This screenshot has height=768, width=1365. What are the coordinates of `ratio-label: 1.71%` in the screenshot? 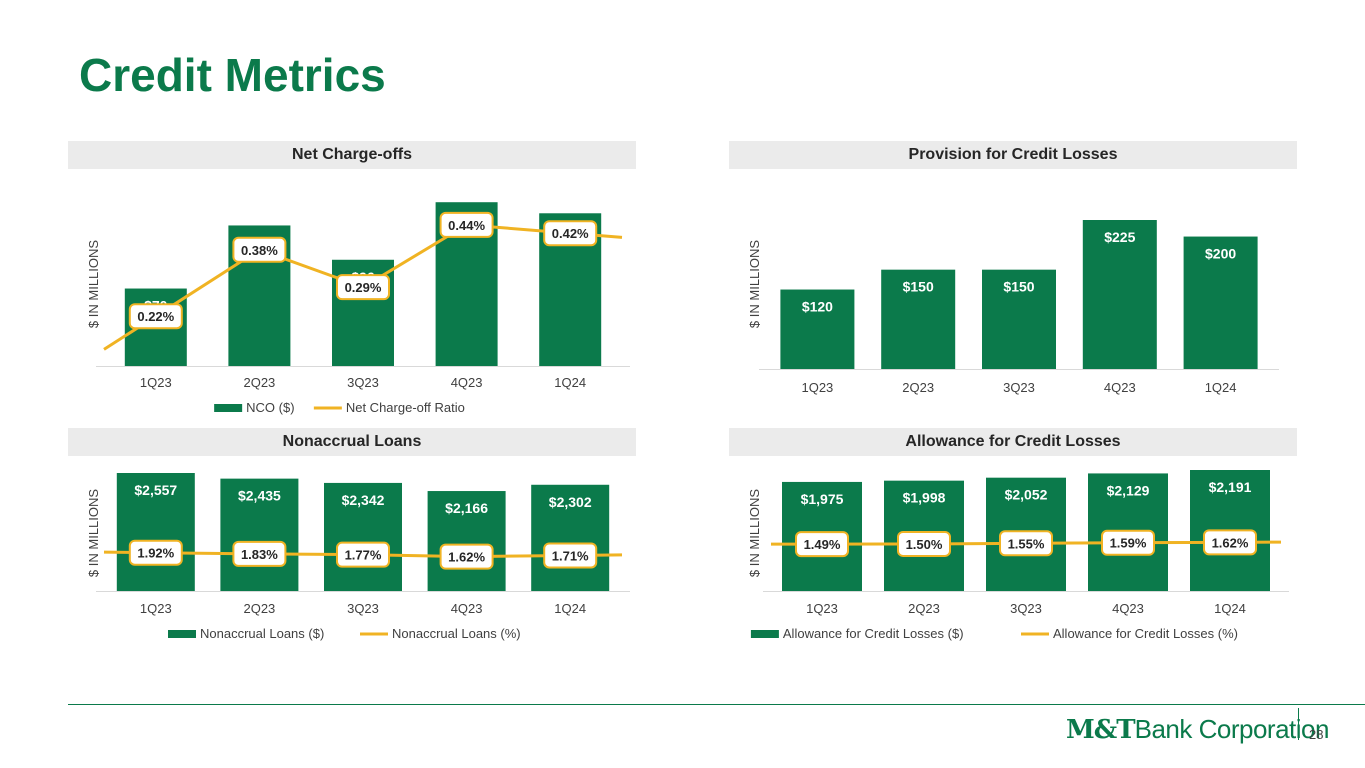 It's located at (570, 555).